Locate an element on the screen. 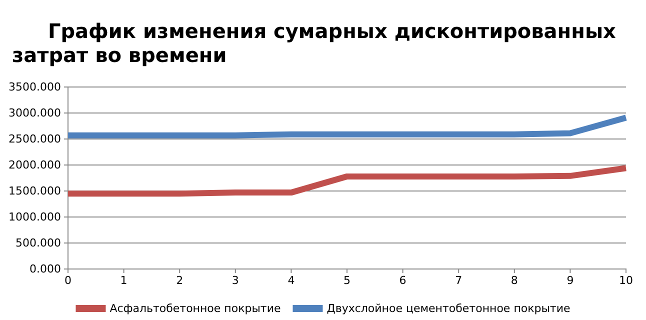  x-tick-label: 6 is located at coordinates (402, 280).